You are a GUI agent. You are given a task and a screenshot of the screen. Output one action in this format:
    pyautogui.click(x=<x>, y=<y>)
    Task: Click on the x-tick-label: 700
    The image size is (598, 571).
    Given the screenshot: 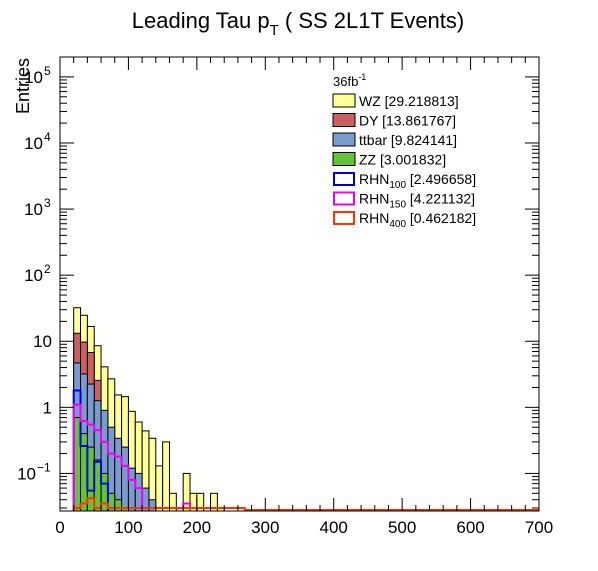 What is the action you would take?
    pyautogui.click(x=539, y=527)
    